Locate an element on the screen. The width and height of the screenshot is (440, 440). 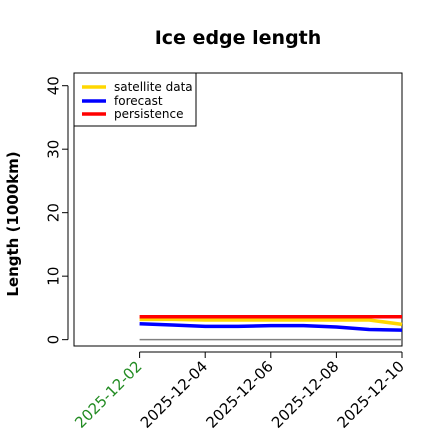
y-tick-label: 40 is located at coordinates (54, 85).